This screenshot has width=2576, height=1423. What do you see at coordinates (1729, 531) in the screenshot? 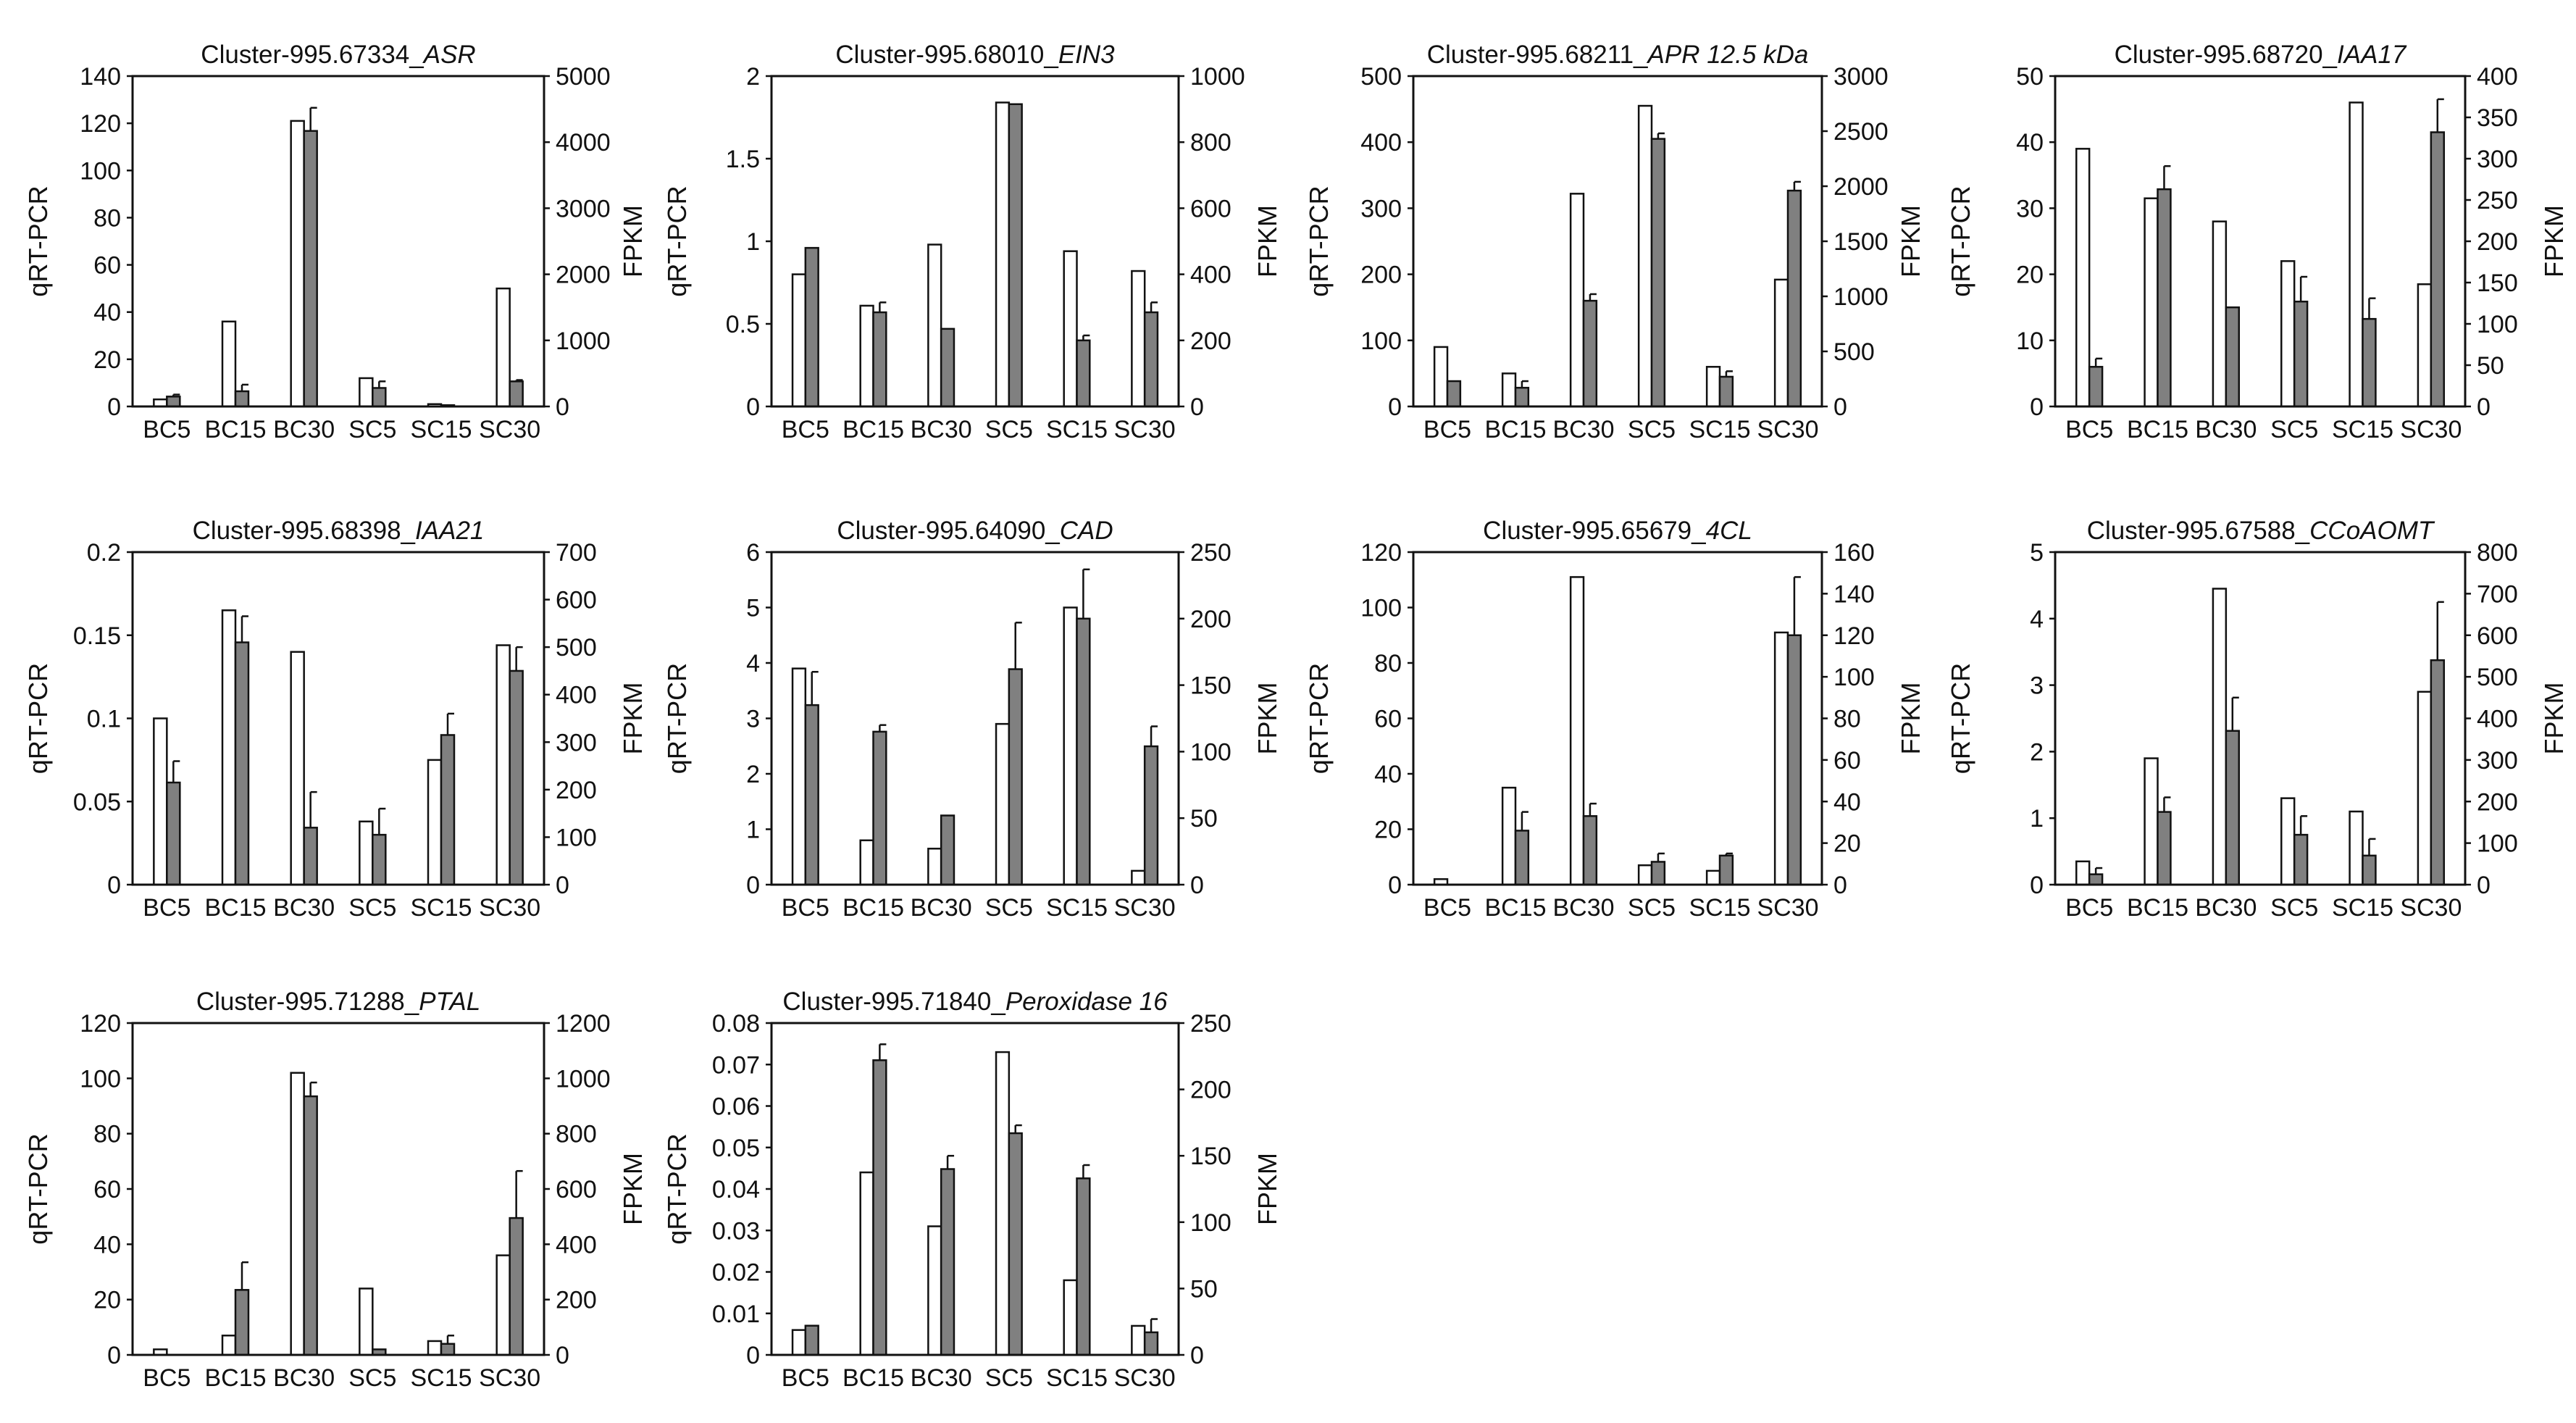
I see `chart-title-gene: 4CL` at bounding box center [1729, 531].